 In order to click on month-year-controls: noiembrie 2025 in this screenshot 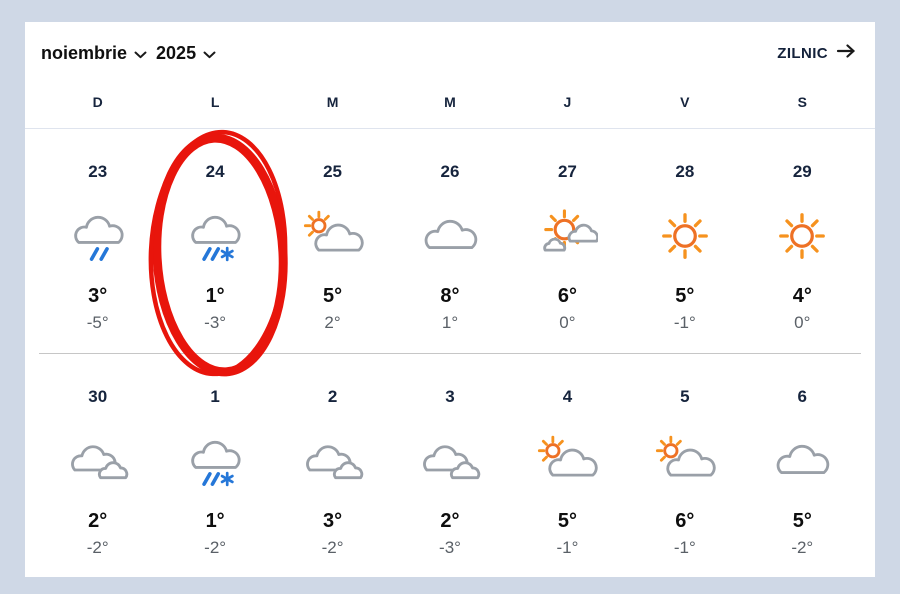, I will do `click(128, 53)`.